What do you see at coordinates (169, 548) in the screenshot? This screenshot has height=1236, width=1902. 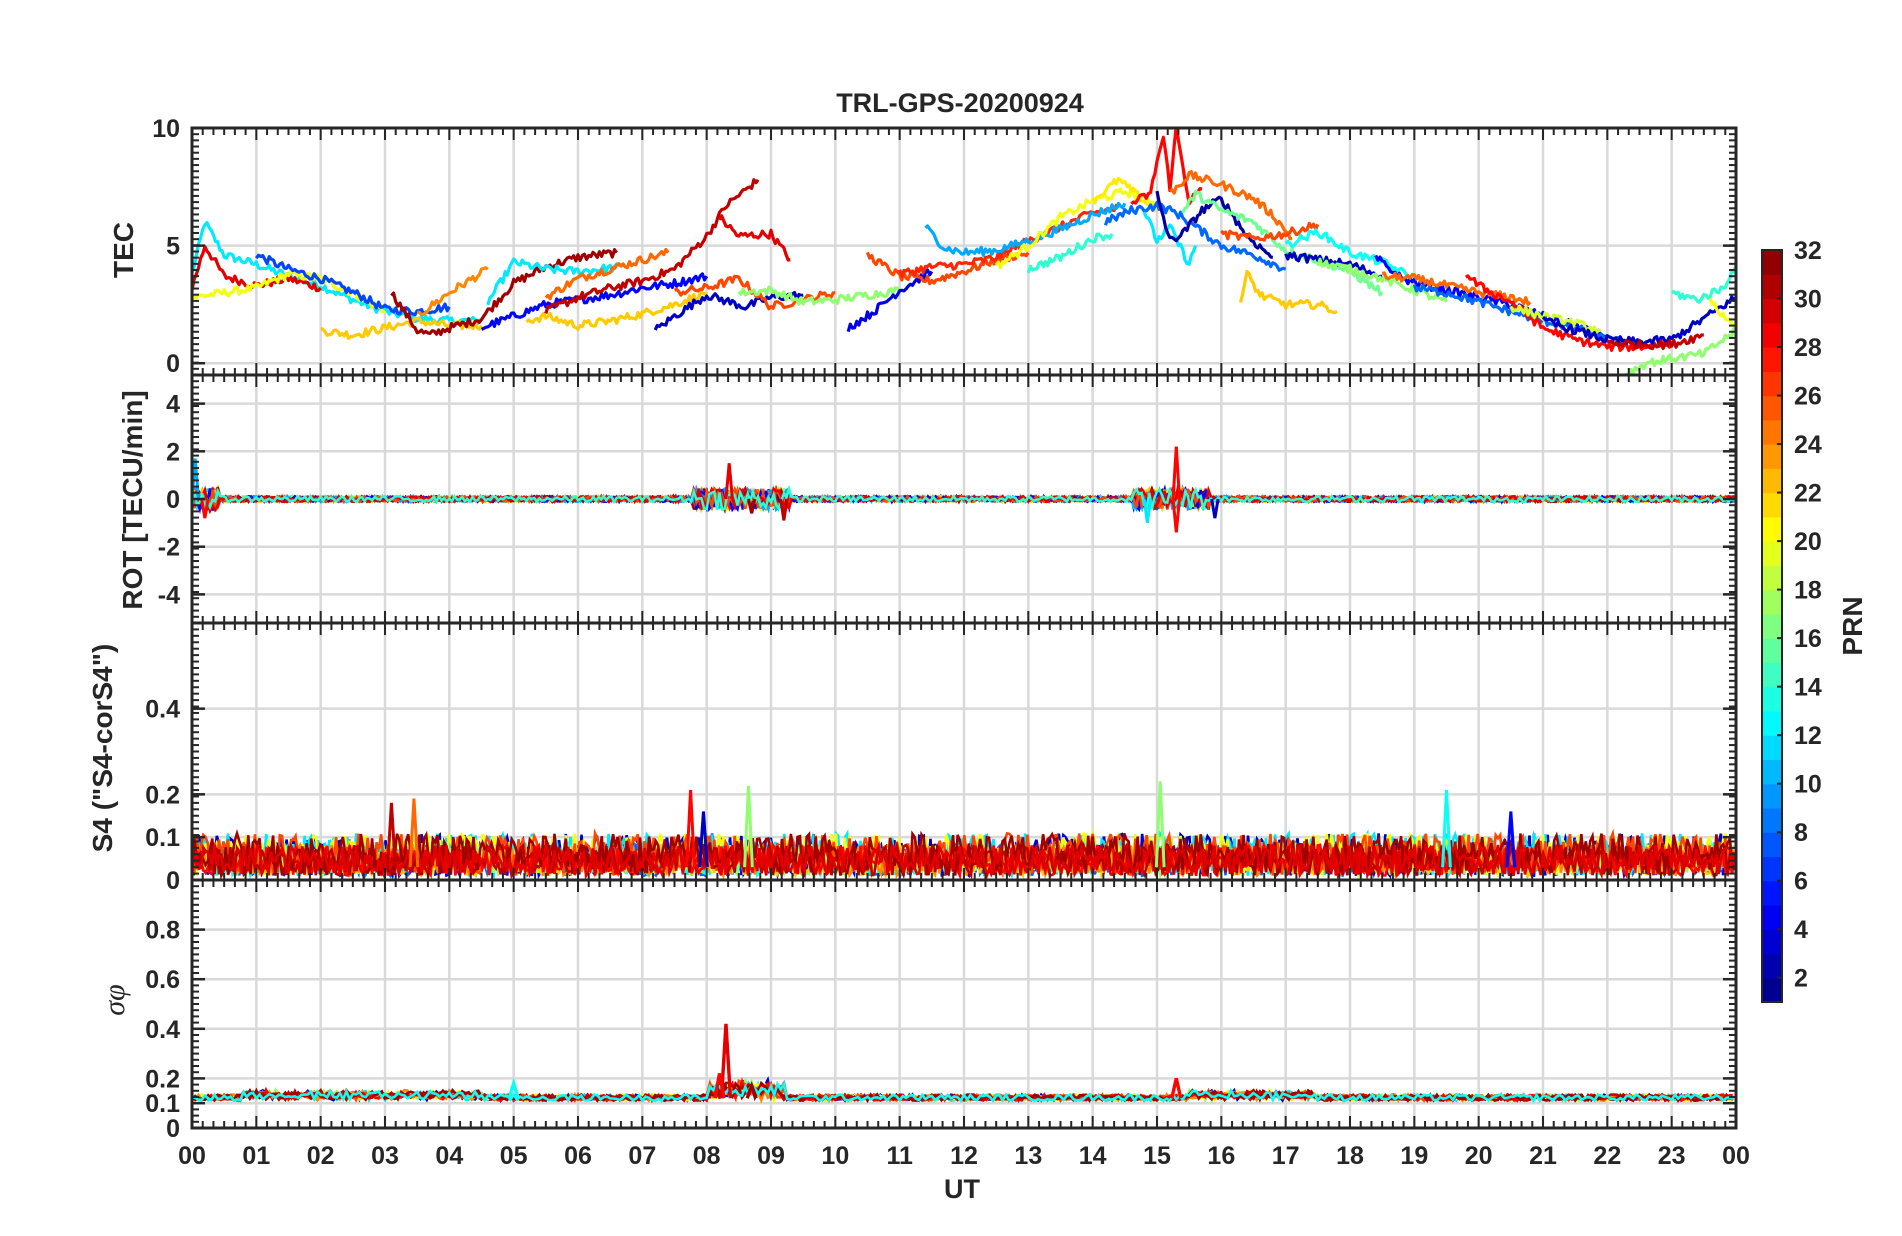 I see `y-tick-label: -2` at bounding box center [169, 548].